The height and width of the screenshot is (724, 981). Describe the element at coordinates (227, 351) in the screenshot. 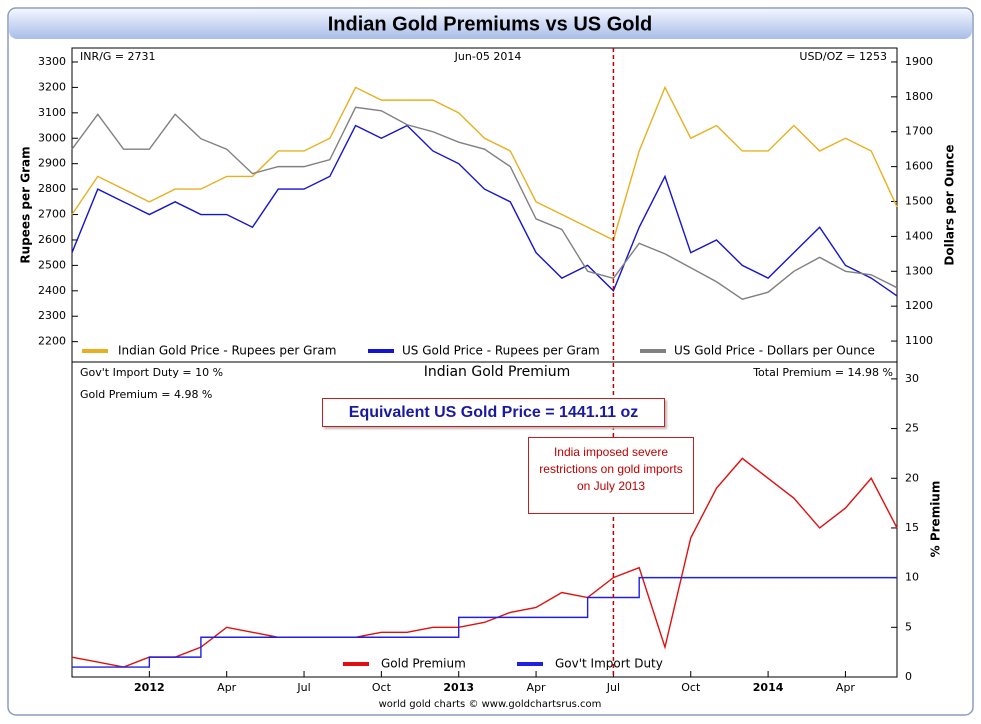

I see `legend-label: Indian Gold Price - Rupees per Gram` at that location.